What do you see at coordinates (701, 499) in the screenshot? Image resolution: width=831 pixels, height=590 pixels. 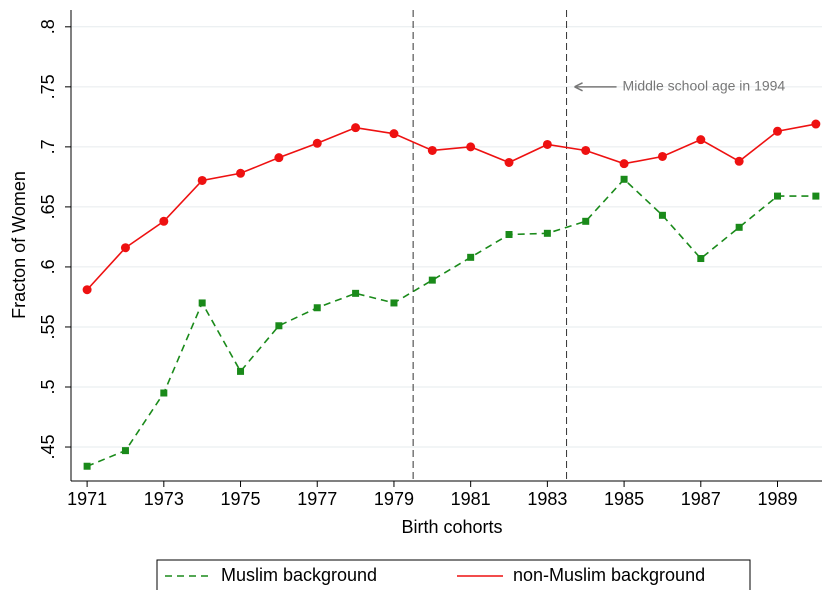 I see `x-tick-label: 1987` at bounding box center [701, 499].